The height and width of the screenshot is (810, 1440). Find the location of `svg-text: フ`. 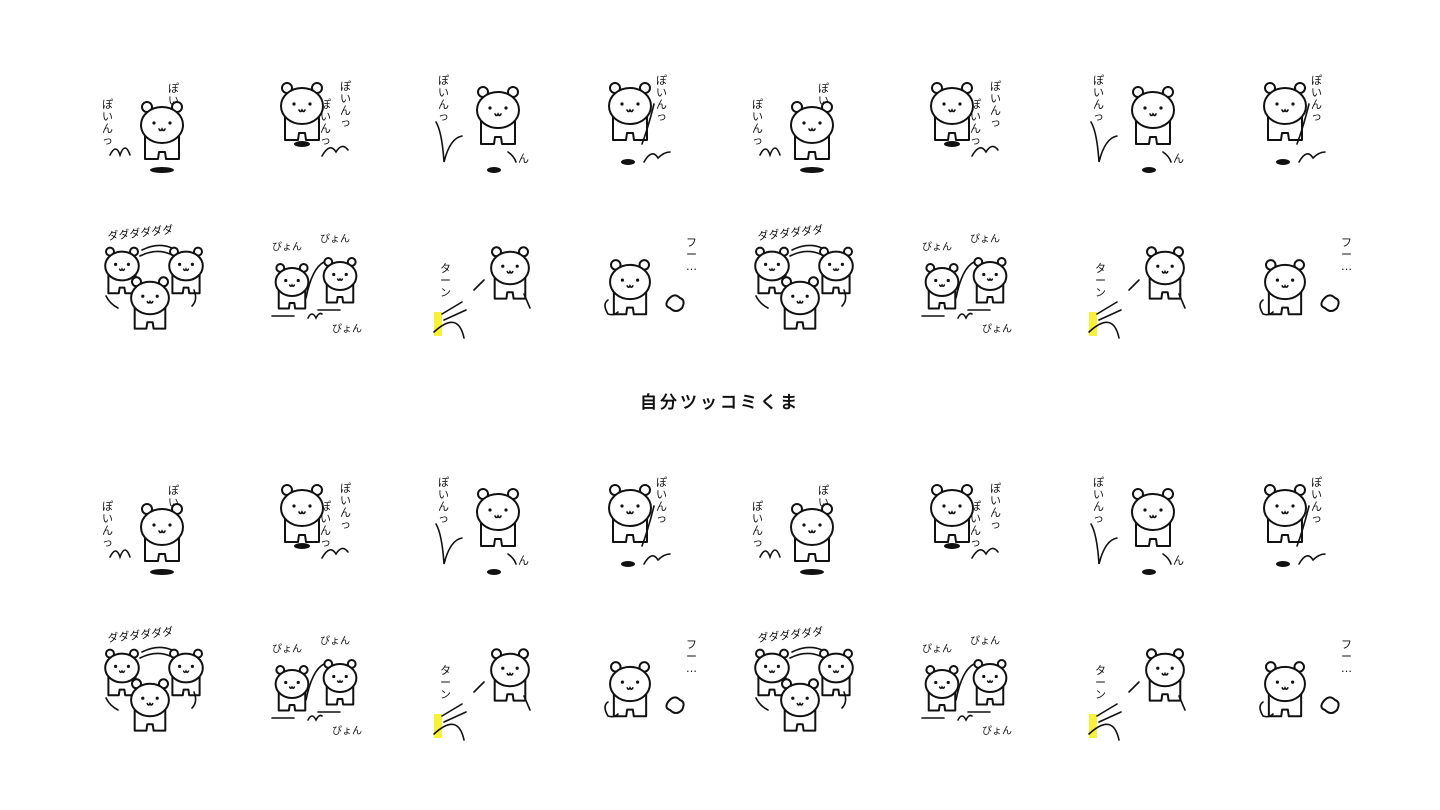

svg-text: フ is located at coordinates (691, 644).